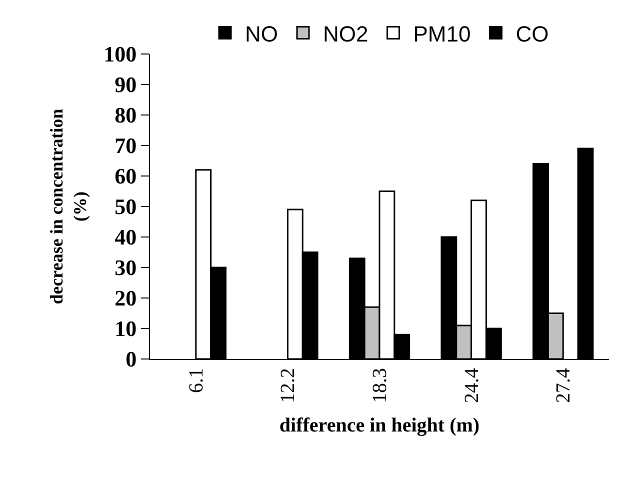  I want to click on y-tick-label: 90, so click(125, 85).